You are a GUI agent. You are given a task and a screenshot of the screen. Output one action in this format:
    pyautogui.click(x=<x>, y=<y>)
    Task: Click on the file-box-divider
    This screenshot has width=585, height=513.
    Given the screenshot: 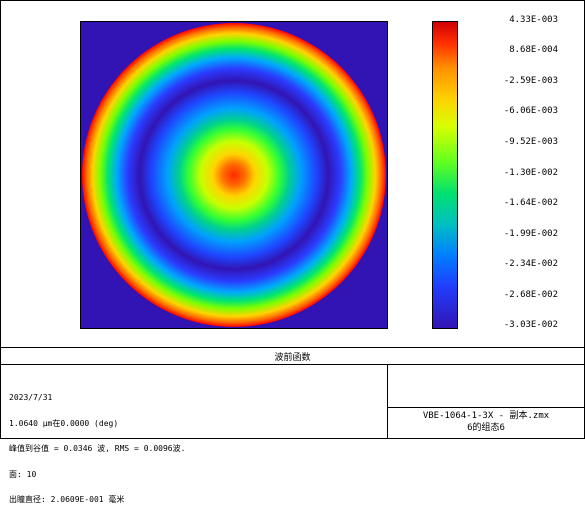 What is the action you would take?
    pyautogui.click(x=486, y=407)
    